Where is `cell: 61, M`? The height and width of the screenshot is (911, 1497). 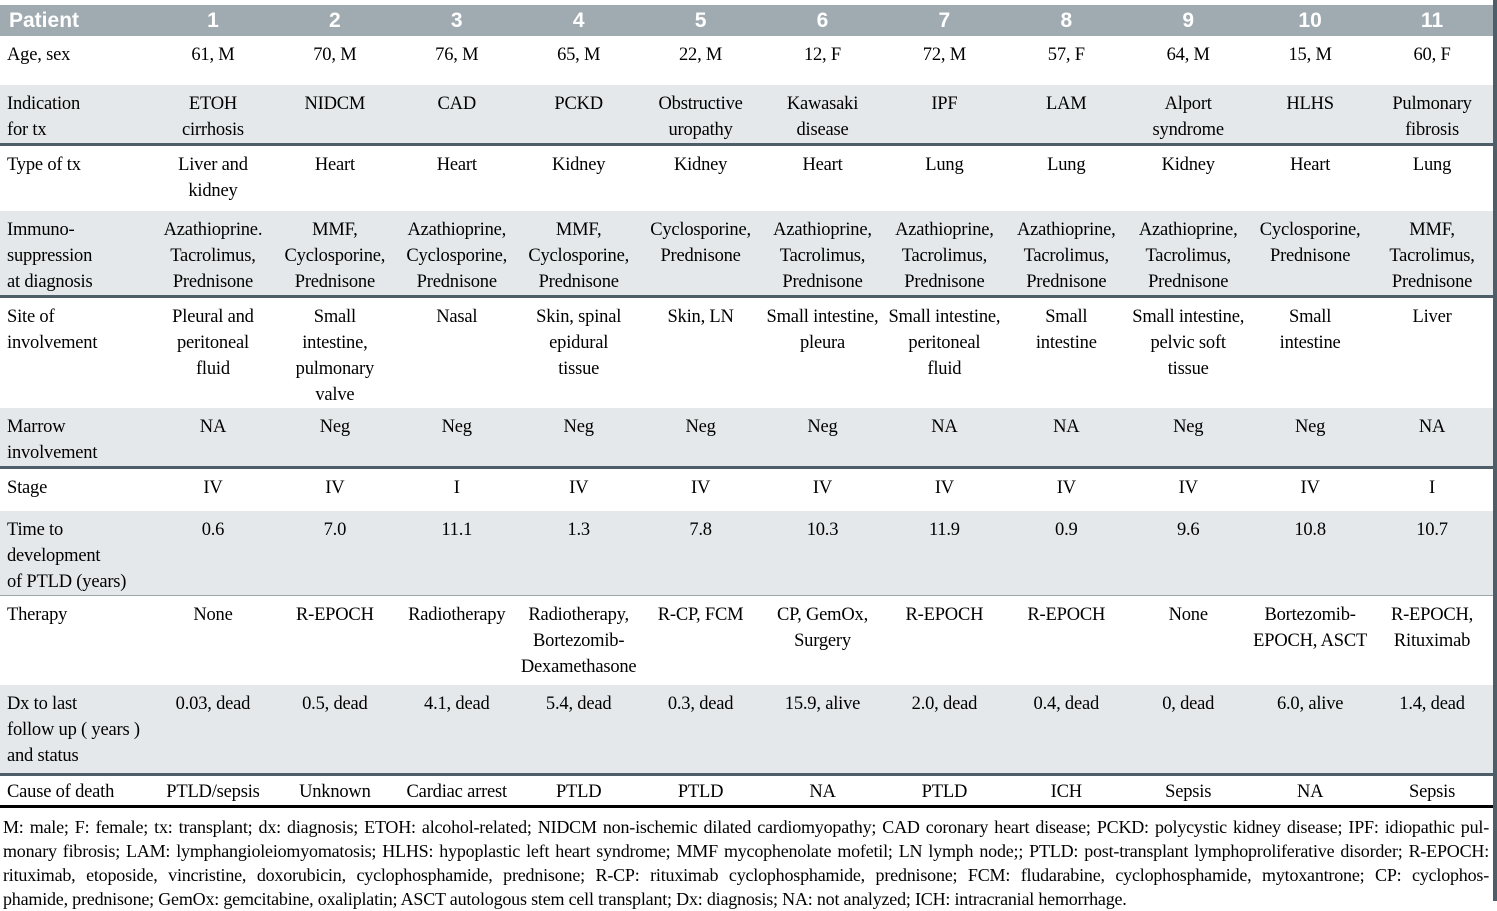 cell: 61, M is located at coordinates (213, 55).